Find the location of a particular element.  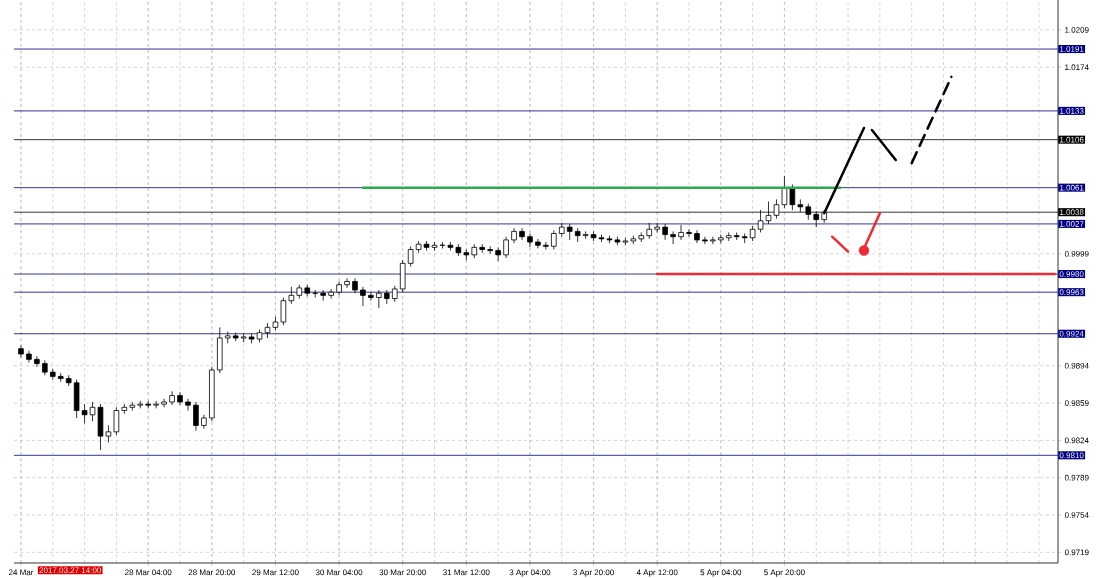

y-tick-label: 0.9894 is located at coordinates (1076, 365).